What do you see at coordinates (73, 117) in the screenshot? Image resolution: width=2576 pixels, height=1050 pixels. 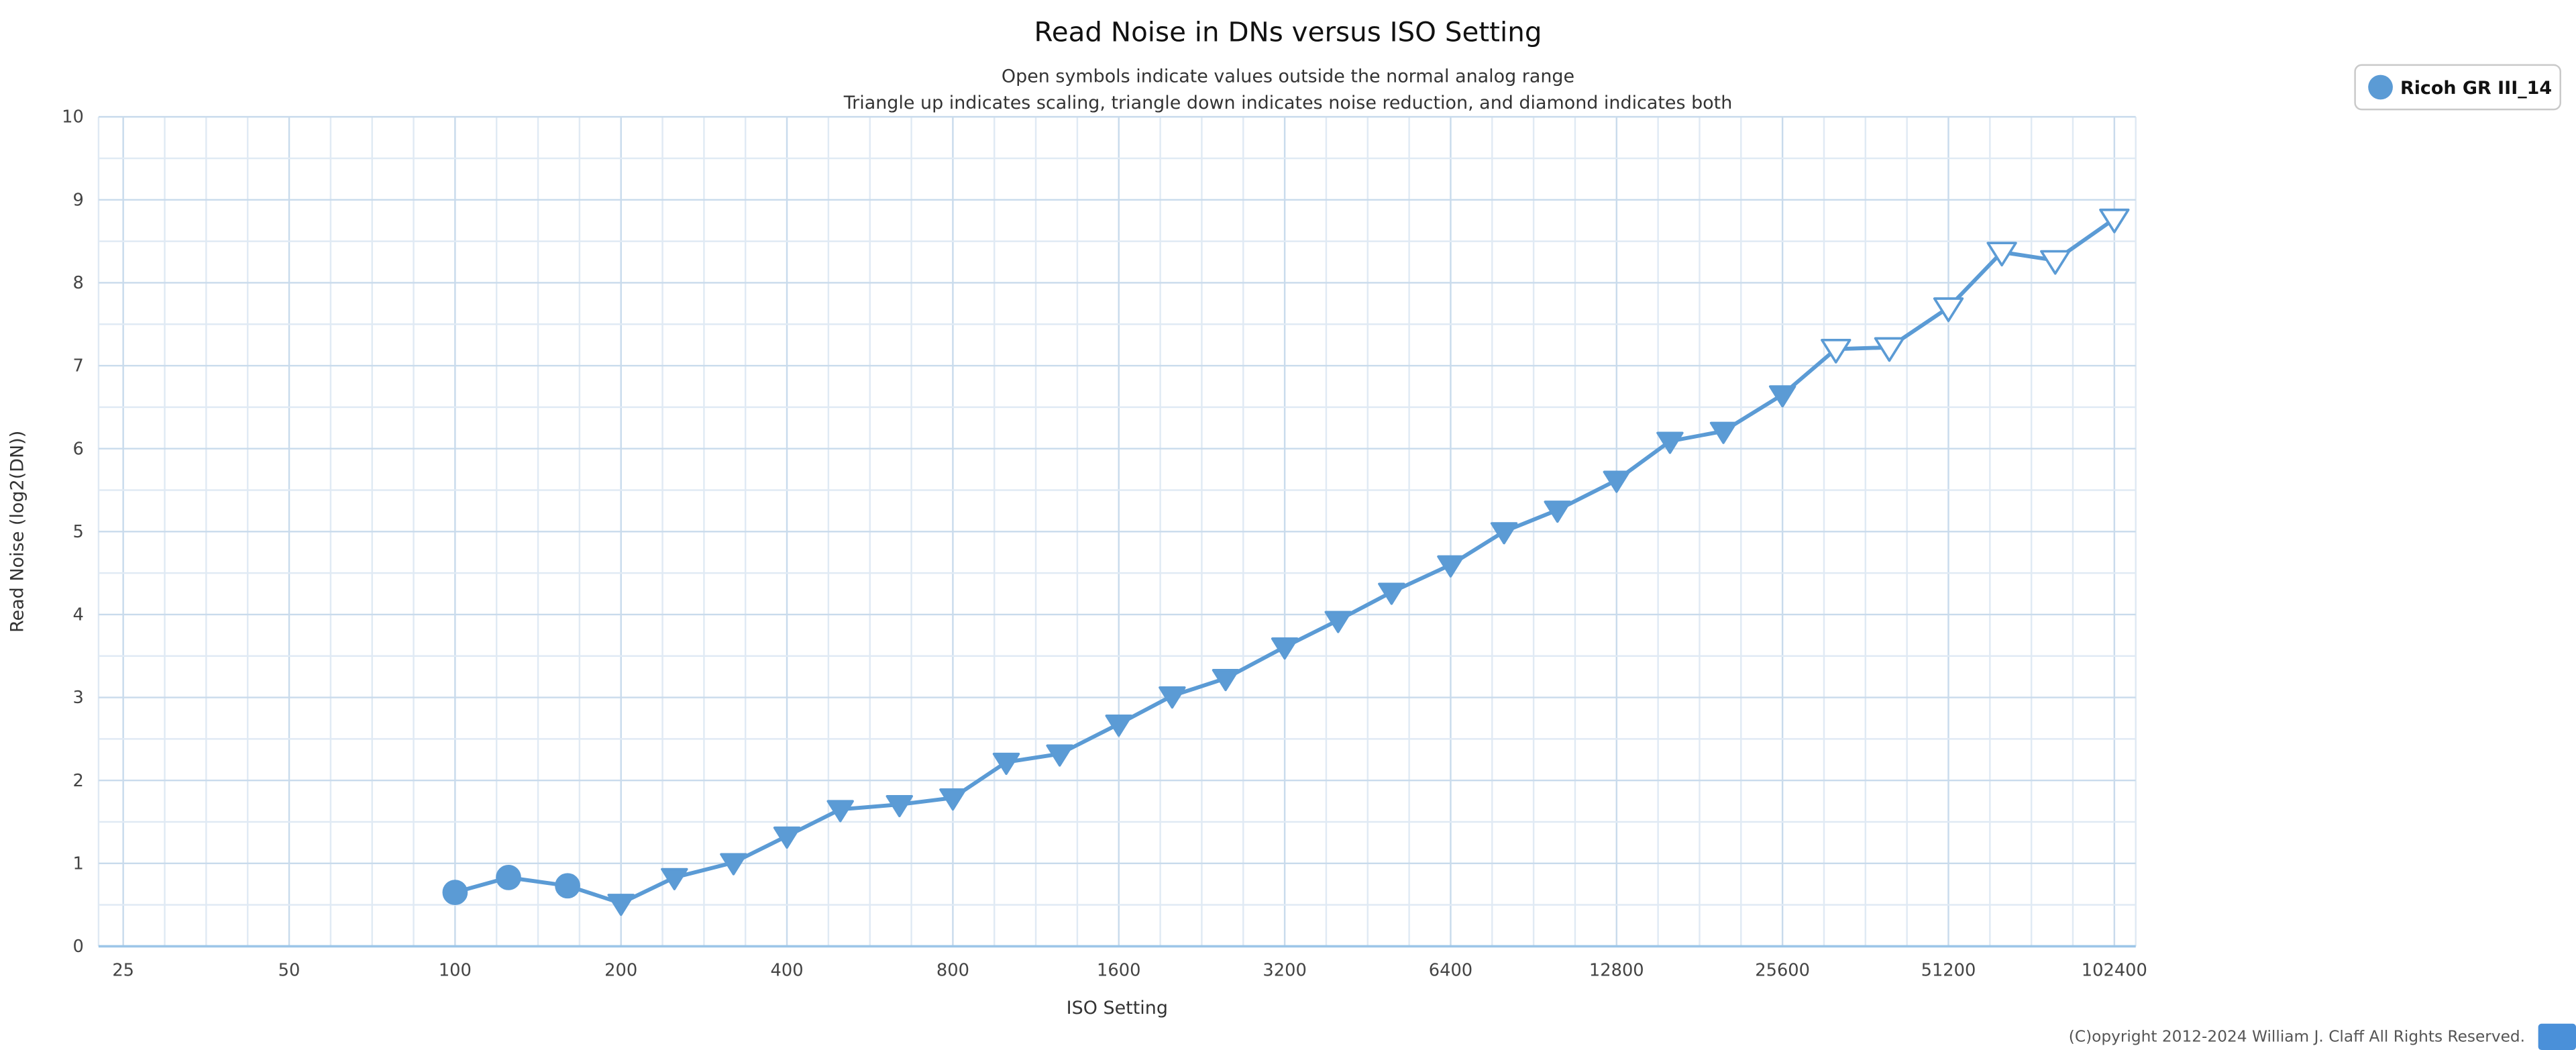 I see `y-tick-label: 10` at bounding box center [73, 117].